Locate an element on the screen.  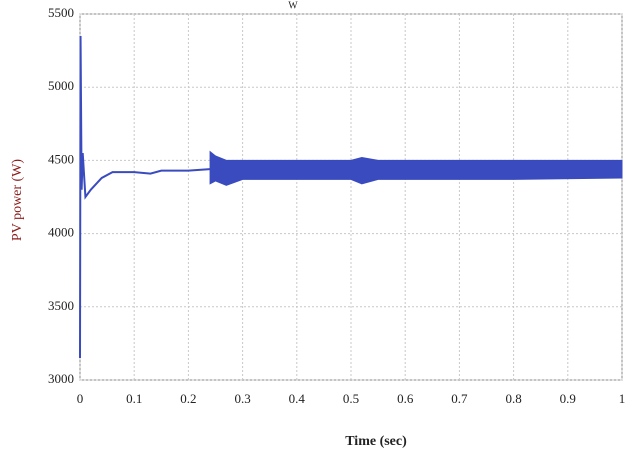
y-tick-label: 5500 is located at coordinates (61, 12).